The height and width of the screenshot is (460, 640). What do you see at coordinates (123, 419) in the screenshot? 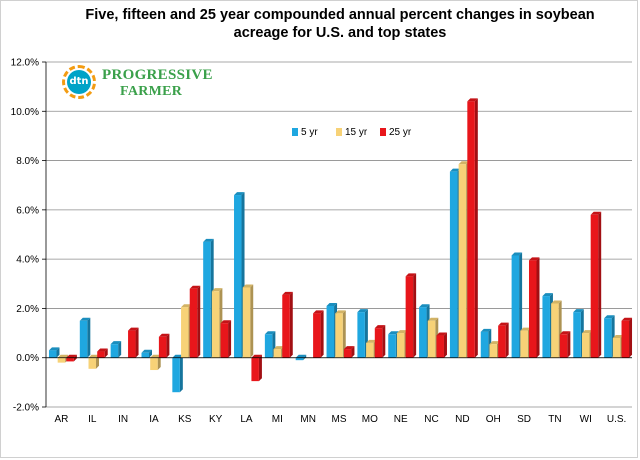
I see `x-tick-label: IN` at bounding box center [123, 419].